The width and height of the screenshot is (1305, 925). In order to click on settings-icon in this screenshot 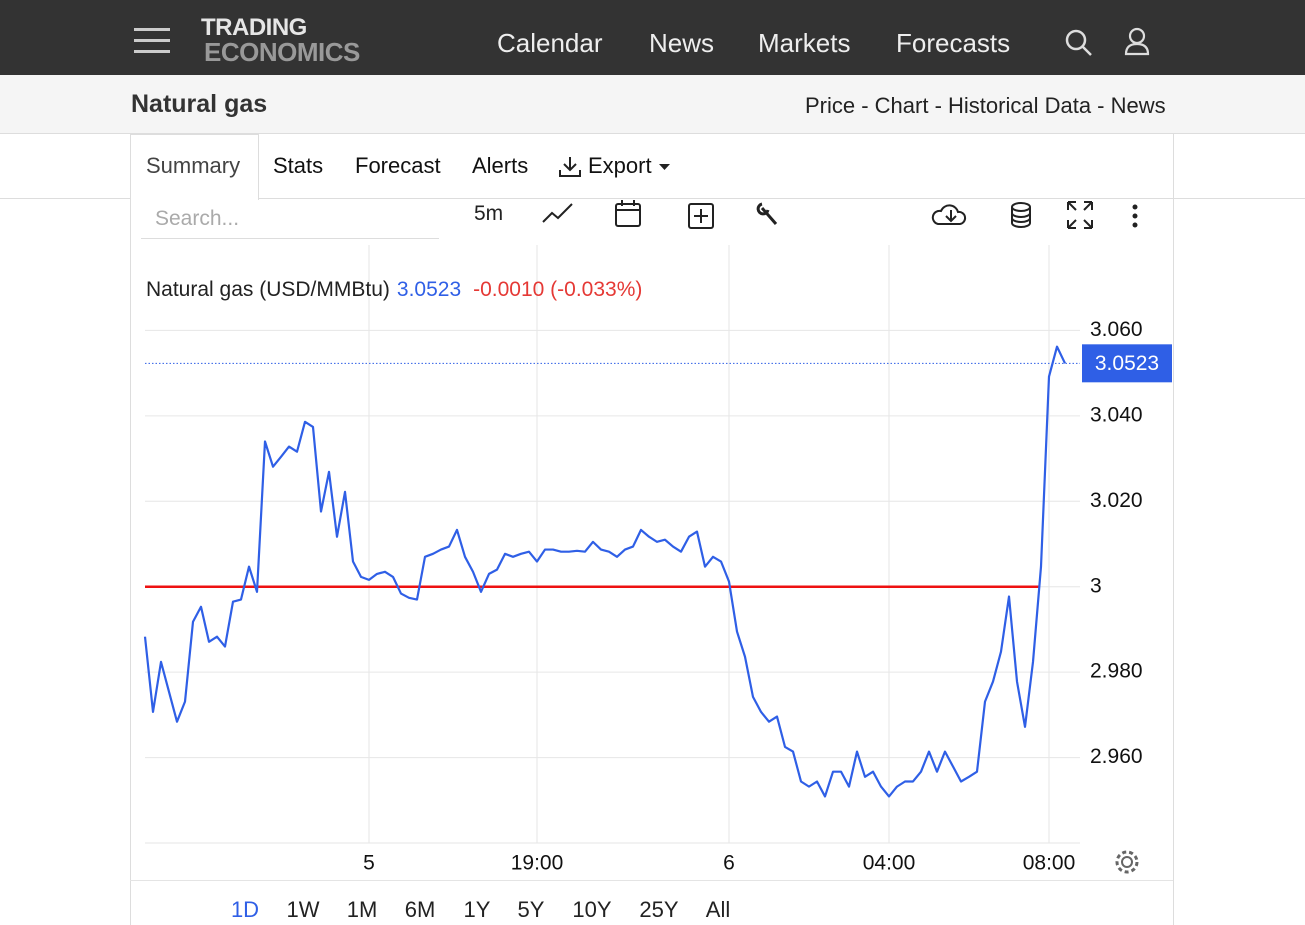, I will do `click(1127, 862)`.